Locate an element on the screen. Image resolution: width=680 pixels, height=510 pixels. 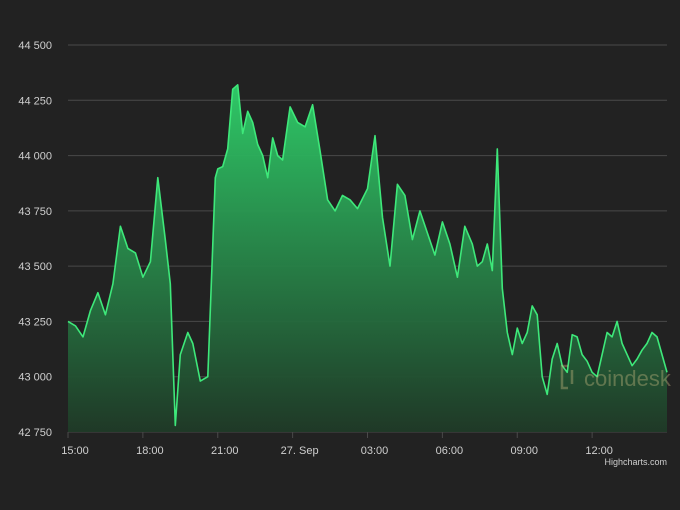
x-tick-label: 18:00 is located at coordinates (150, 451).